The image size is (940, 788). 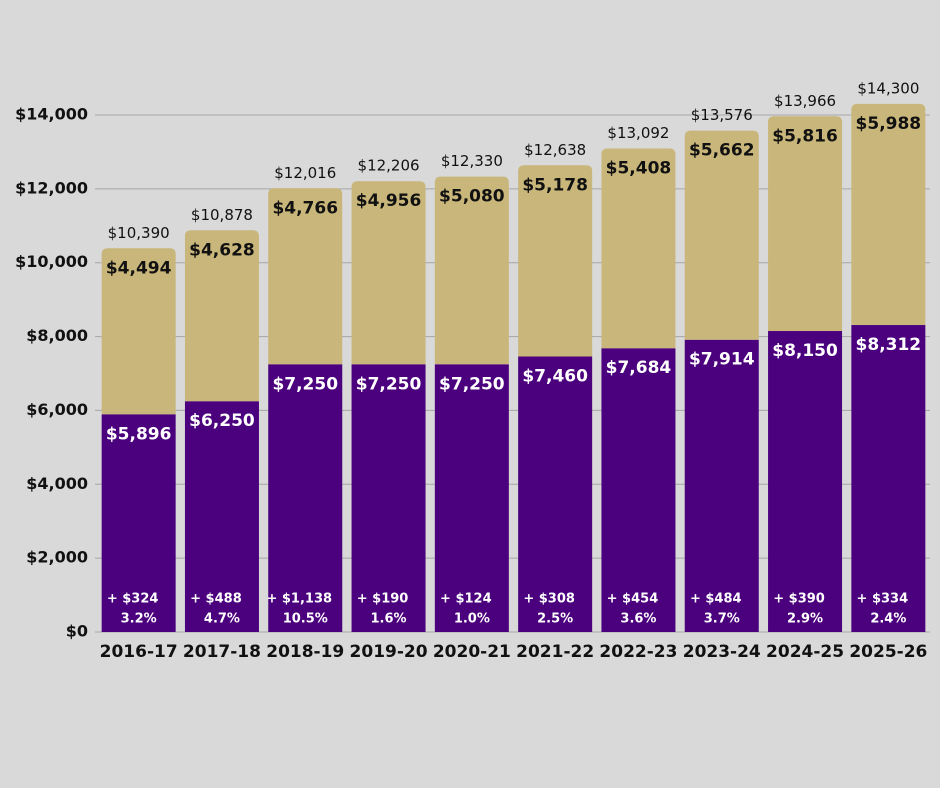 What do you see at coordinates (883, 599) in the screenshot?
I see `increase-label: + $334` at bounding box center [883, 599].